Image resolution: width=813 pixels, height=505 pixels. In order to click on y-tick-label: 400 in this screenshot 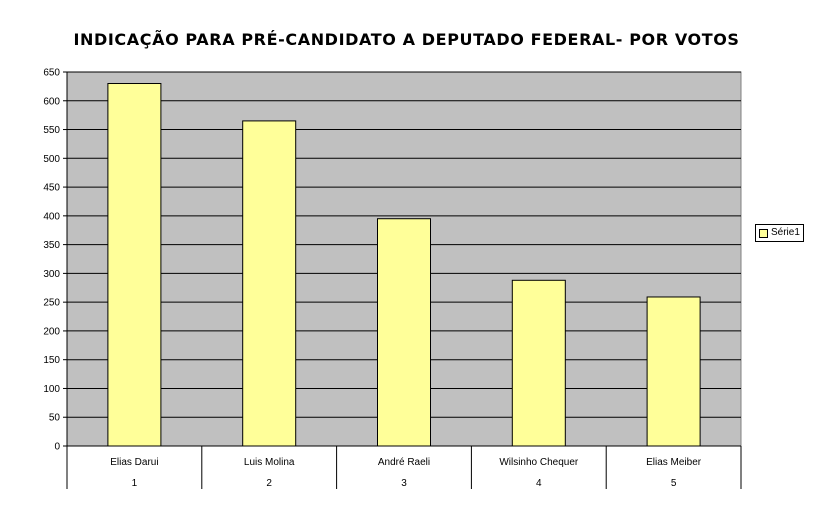, I will do `click(51, 216)`.